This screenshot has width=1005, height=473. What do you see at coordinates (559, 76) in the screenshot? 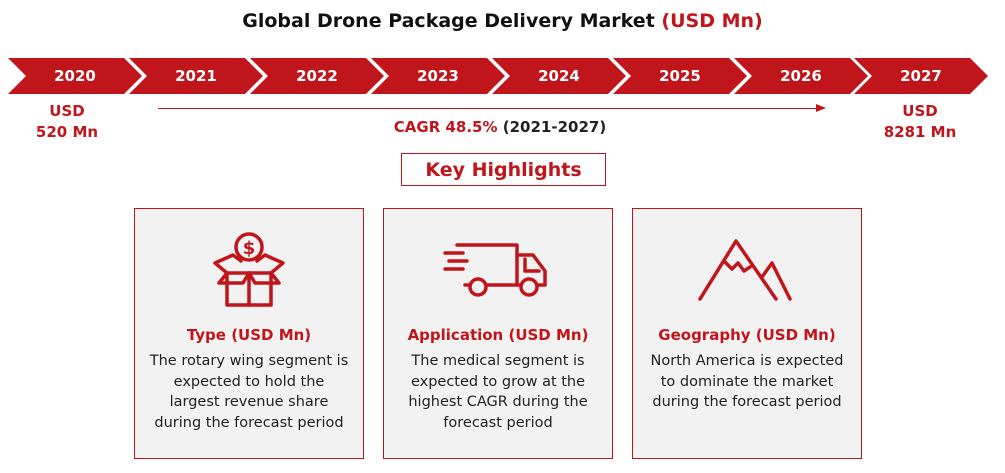
I see `year-chevron-2024: 2024` at bounding box center [559, 76].